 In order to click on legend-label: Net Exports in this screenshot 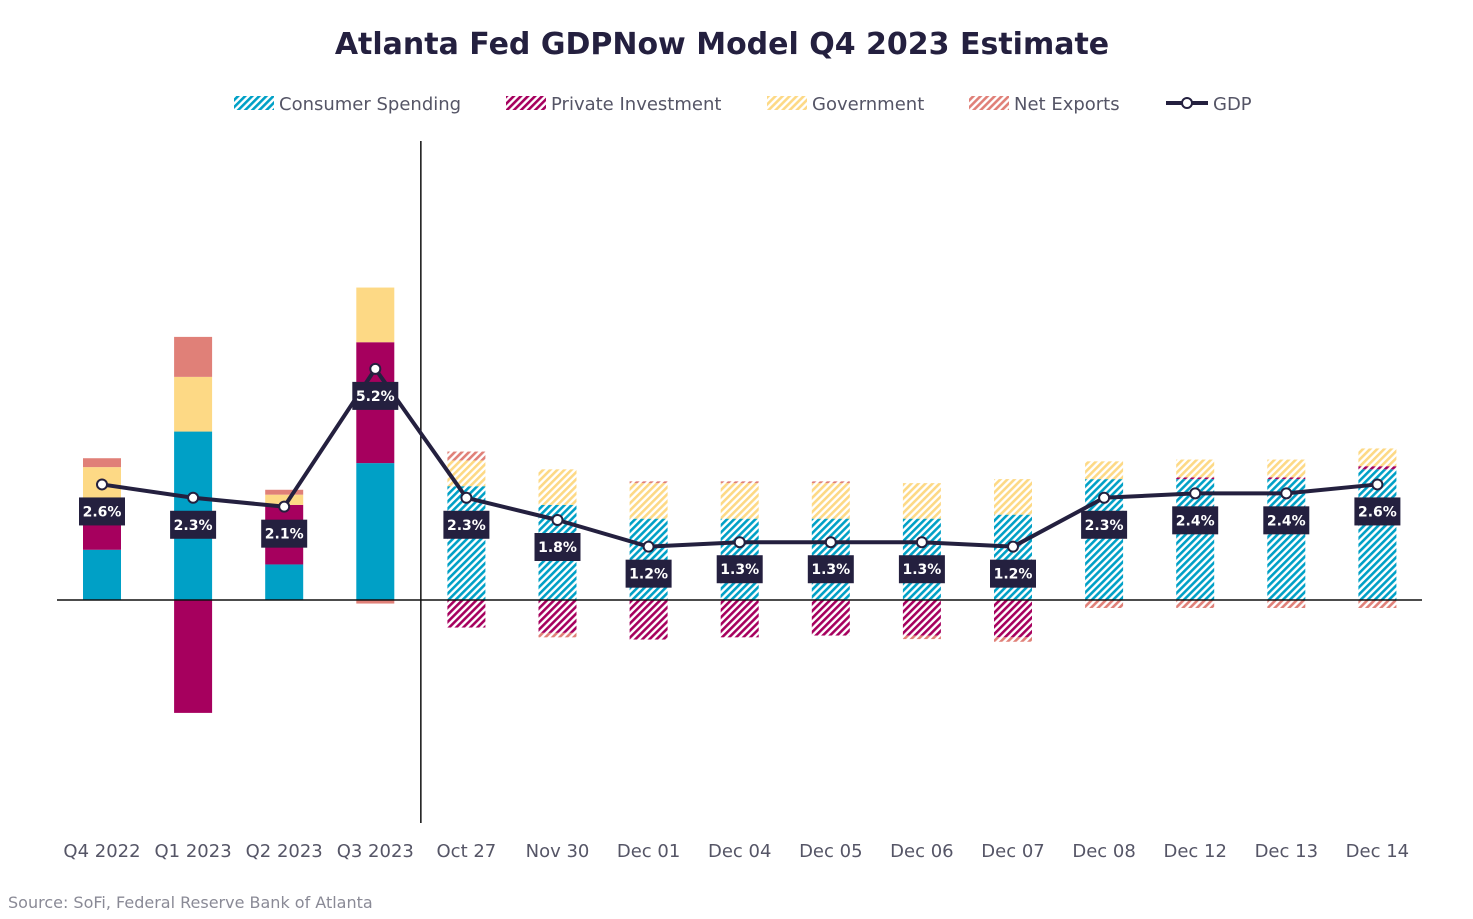, I will do `click(1067, 104)`.